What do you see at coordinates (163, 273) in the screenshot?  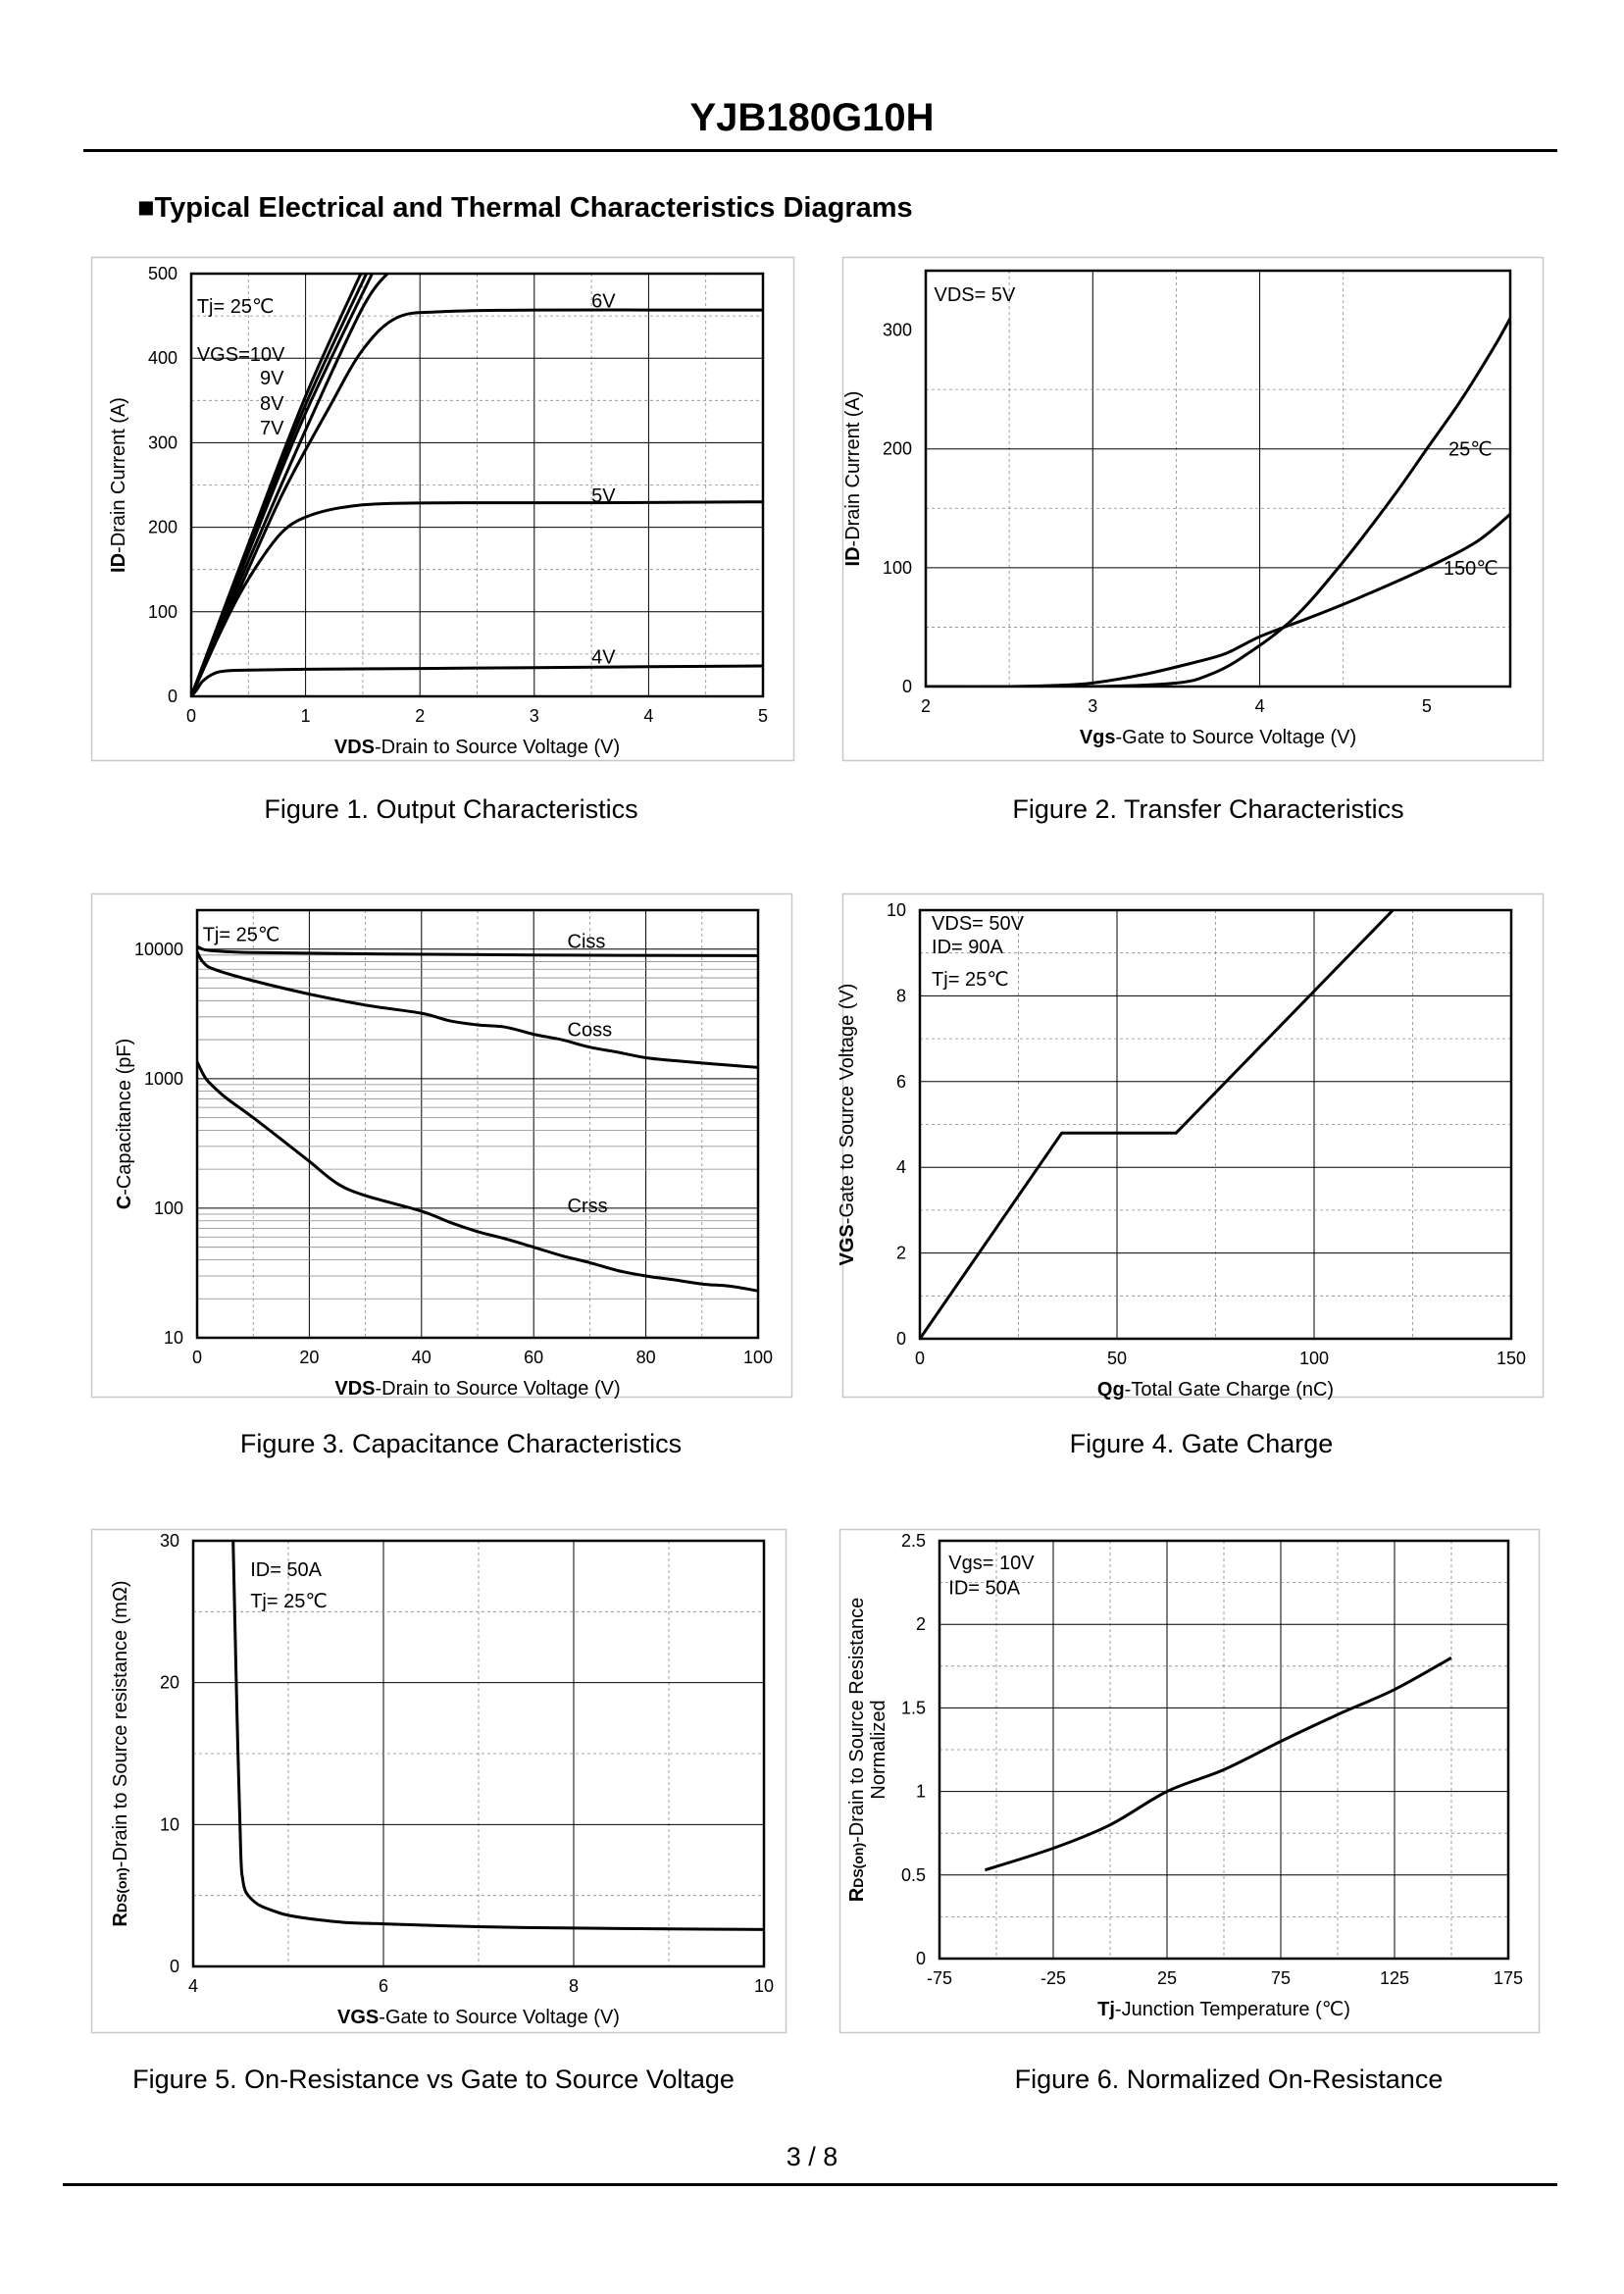 I see `y-tick-label: 500` at bounding box center [163, 273].